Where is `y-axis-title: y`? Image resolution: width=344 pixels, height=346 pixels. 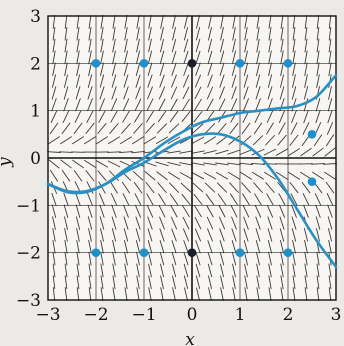
y-axis-title: y is located at coordinates (7, 162).